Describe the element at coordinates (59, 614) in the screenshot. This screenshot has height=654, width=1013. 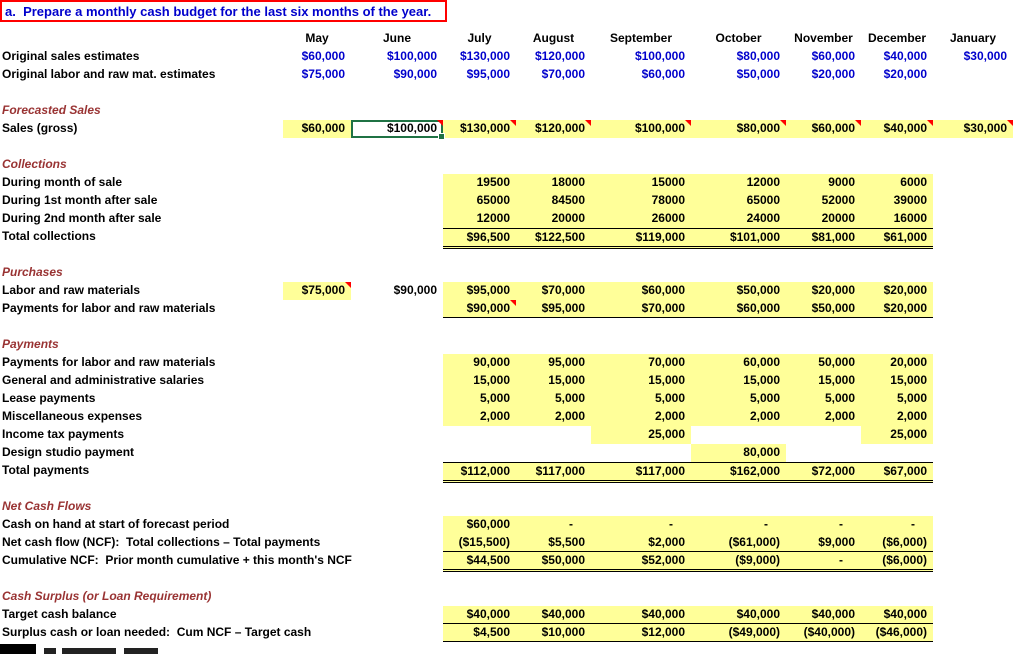
I see `row-label: Target cash balance` at that location.